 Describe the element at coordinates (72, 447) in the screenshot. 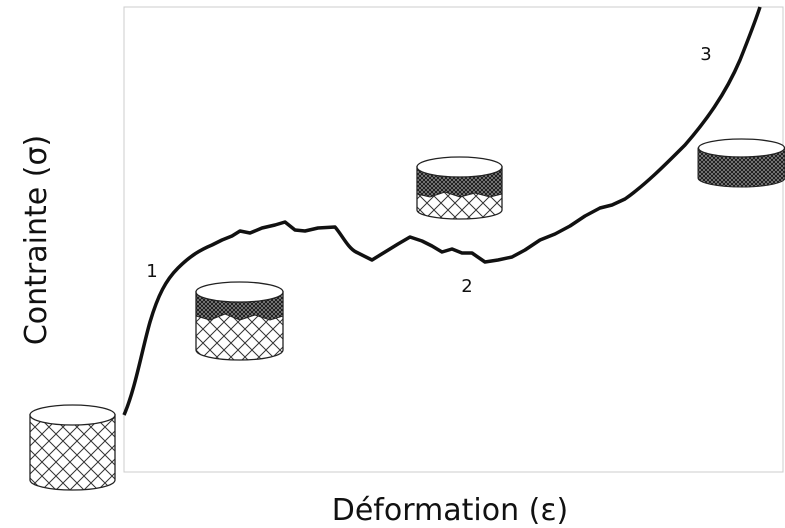

I see `cylinder-undeformed` at that location.